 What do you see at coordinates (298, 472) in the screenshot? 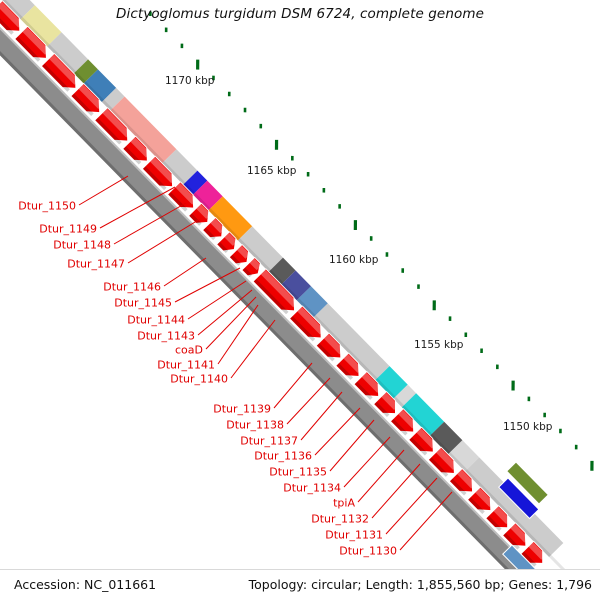
I see `gene-label-dtur_1135: Dtur_1135` at bounding box center [298, 472].